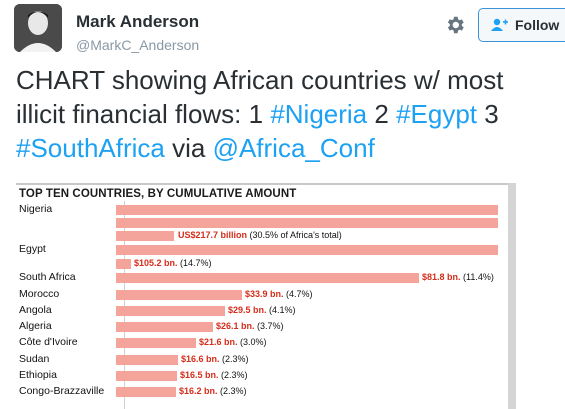 This screenshot has height=409, width=565. I want to click on tweet-line1: CHART showing African countries w/ most, so click(260, 80).